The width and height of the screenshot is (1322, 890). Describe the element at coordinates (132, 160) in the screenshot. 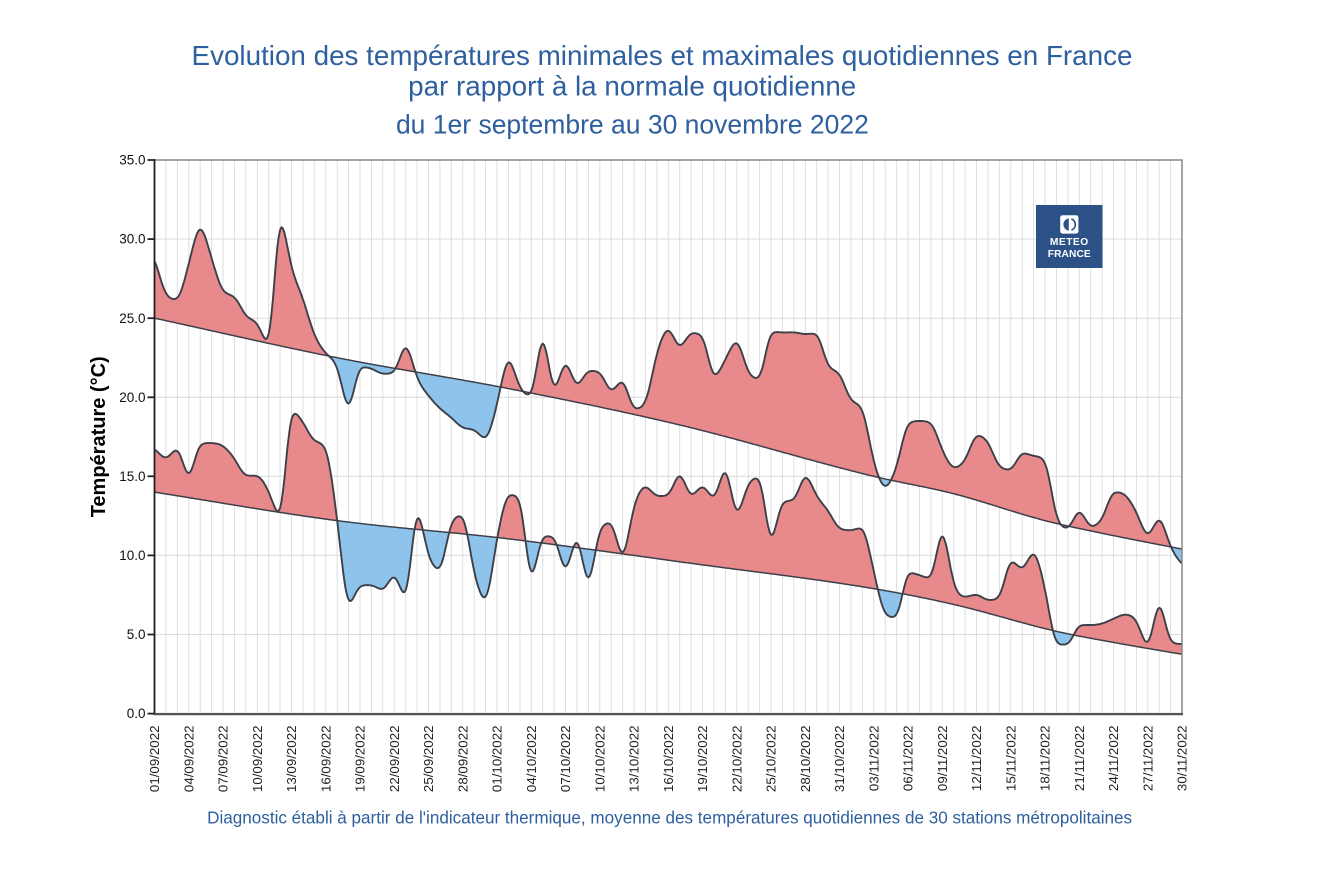

I see `svg-text: 35.0` at that location.